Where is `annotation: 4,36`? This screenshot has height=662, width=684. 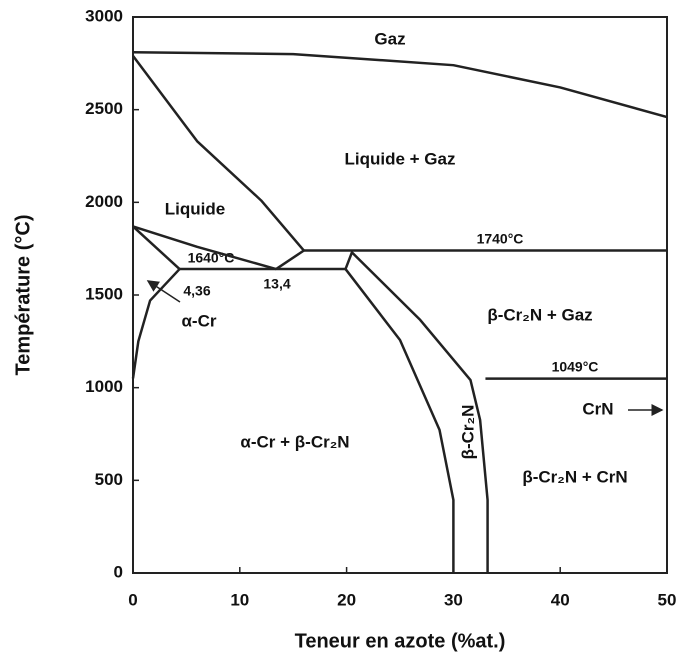 annotation: 4,36 is located at coordinates (196, 291).